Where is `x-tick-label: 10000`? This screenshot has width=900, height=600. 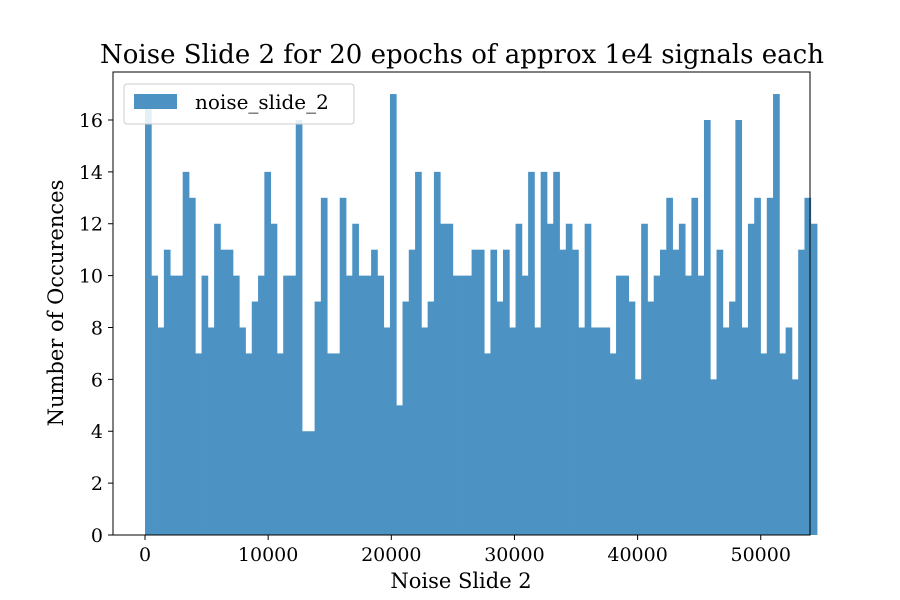
x-tick-label: 10000 is located at coordinates (268, 555).